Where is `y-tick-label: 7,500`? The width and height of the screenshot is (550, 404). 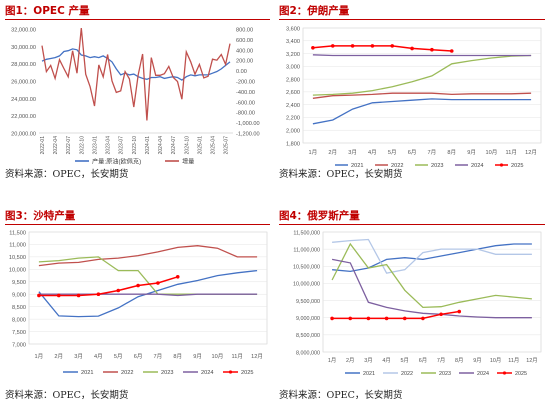 y-tick-label: 7,500 is located at coordinates (19, 333).